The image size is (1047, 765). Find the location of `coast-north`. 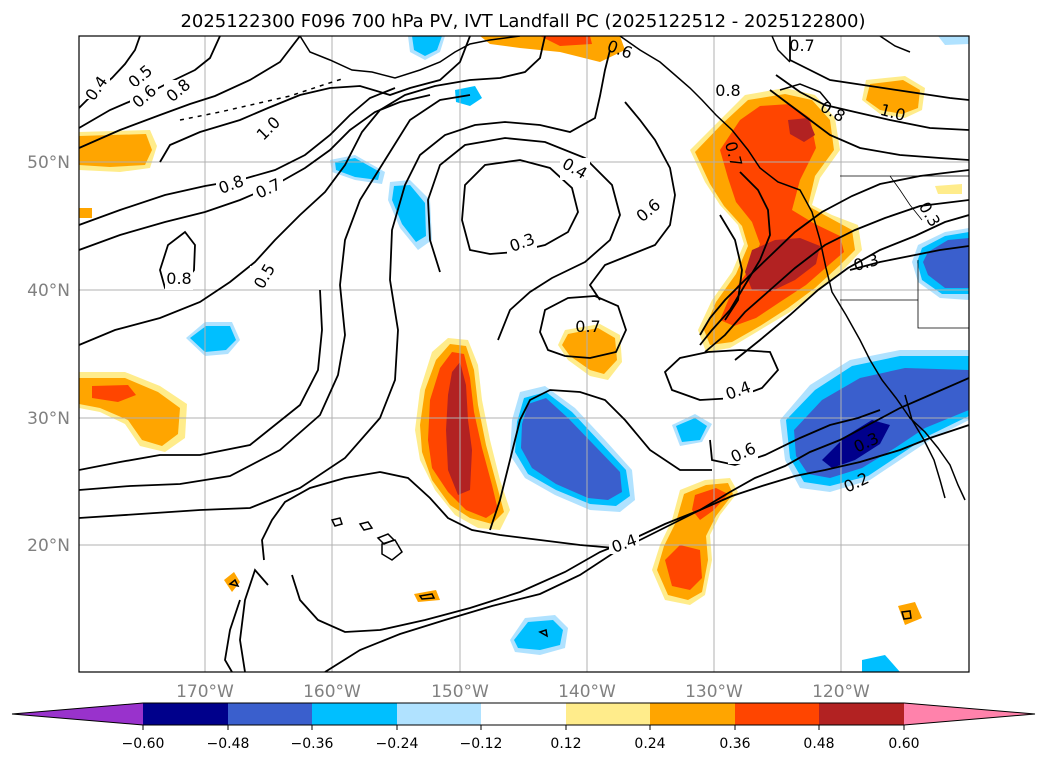

coast-north is located at coordinates (781, 49).